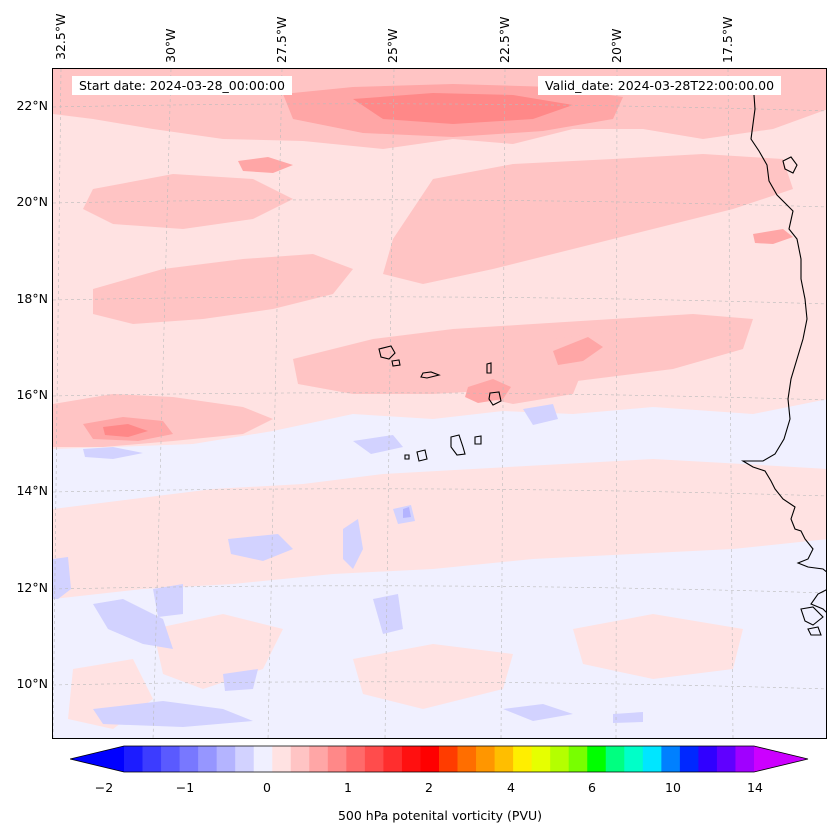  Describe the element at coordinates (275, 403) in the screenshot. I see `graticule-lon-27-5w` at that location.